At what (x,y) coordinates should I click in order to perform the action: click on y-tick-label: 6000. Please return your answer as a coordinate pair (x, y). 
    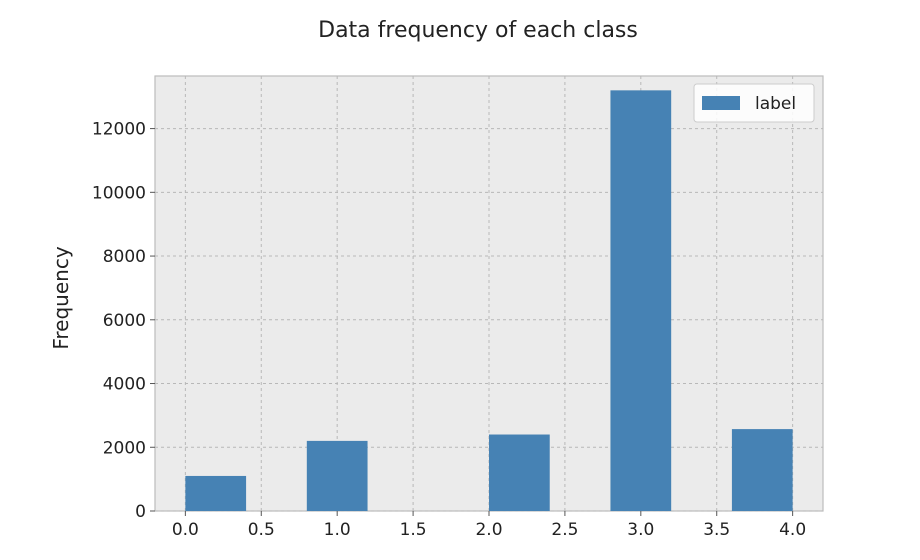
    Looking at the image, I should click on (124, 321).